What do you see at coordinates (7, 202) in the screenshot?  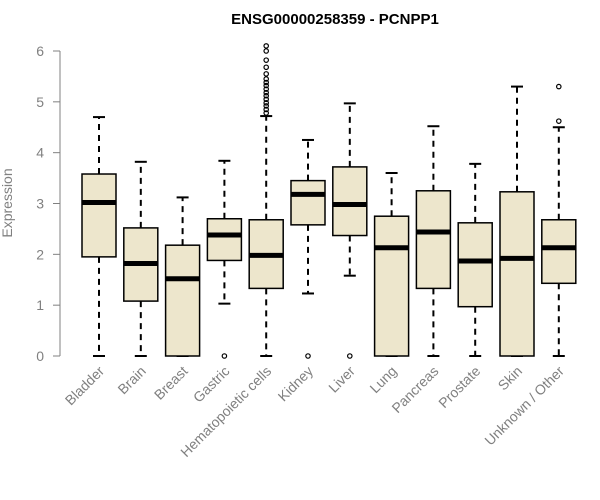 I see `y-axis-label: Expression` at bounding box center [7, 202].